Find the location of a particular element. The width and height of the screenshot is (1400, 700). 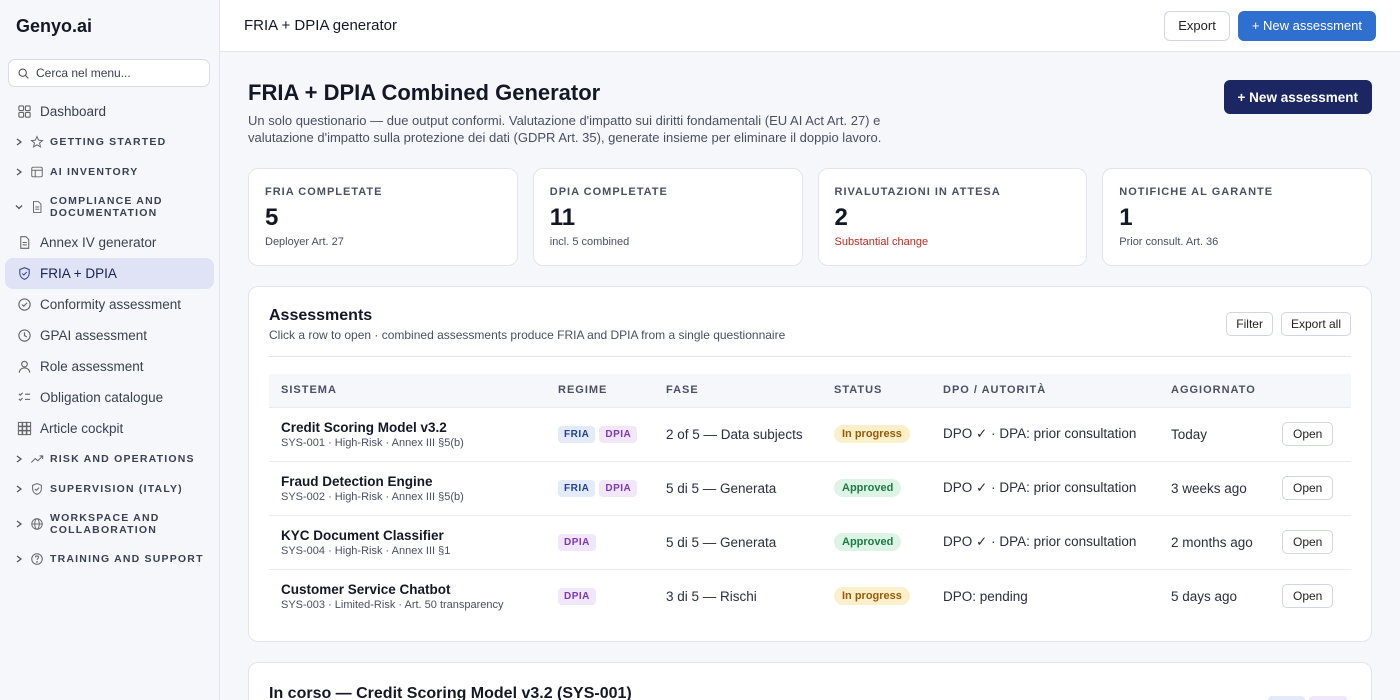

checklist-icon is located at coordinates (24, 397).